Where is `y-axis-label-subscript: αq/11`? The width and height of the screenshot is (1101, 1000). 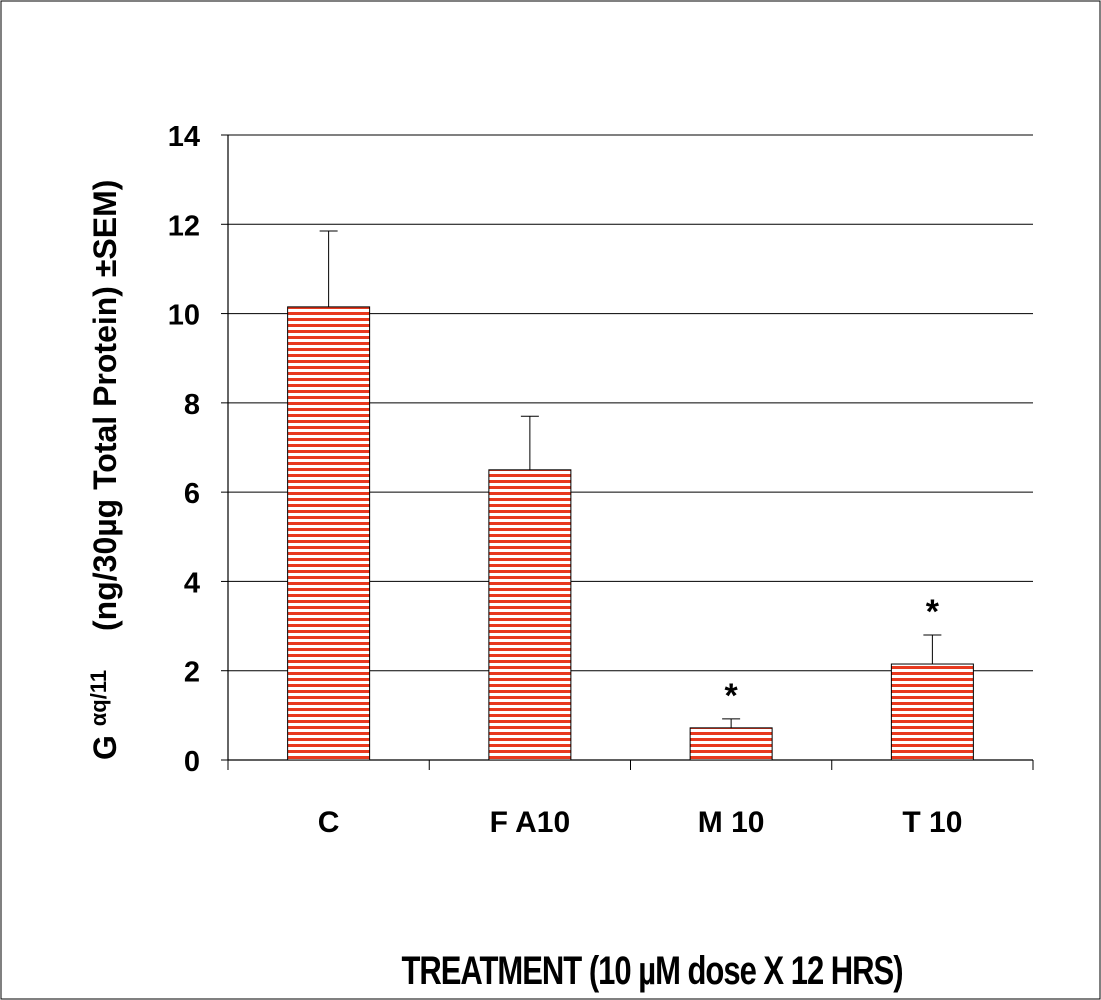 y-axis-label-subscript: αq/11 is located at coordinates (98, 698).